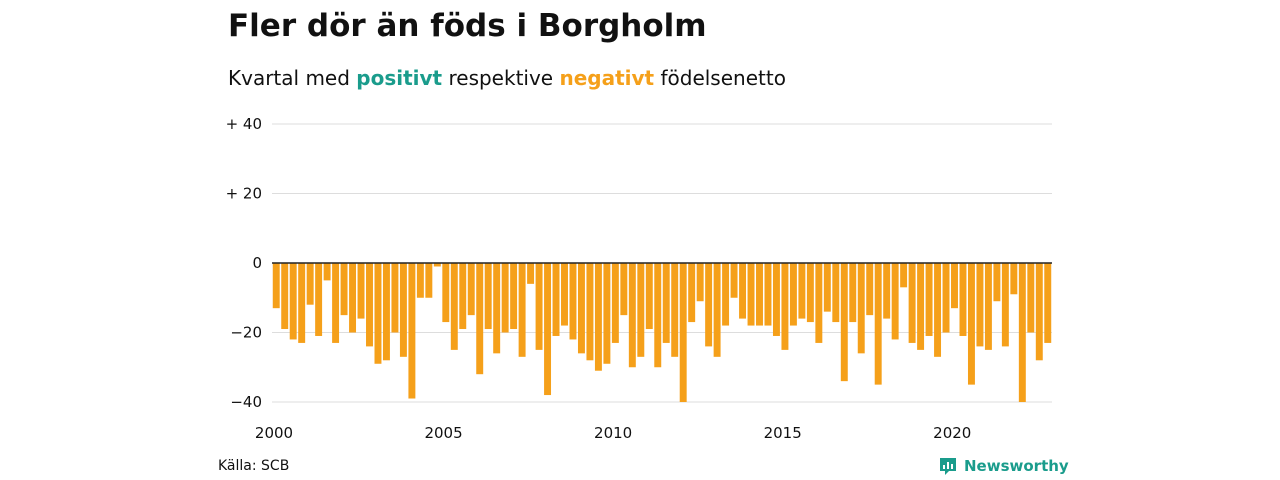  I want to click on subtitle-prefix: Kvartal med, so click(292, 78).